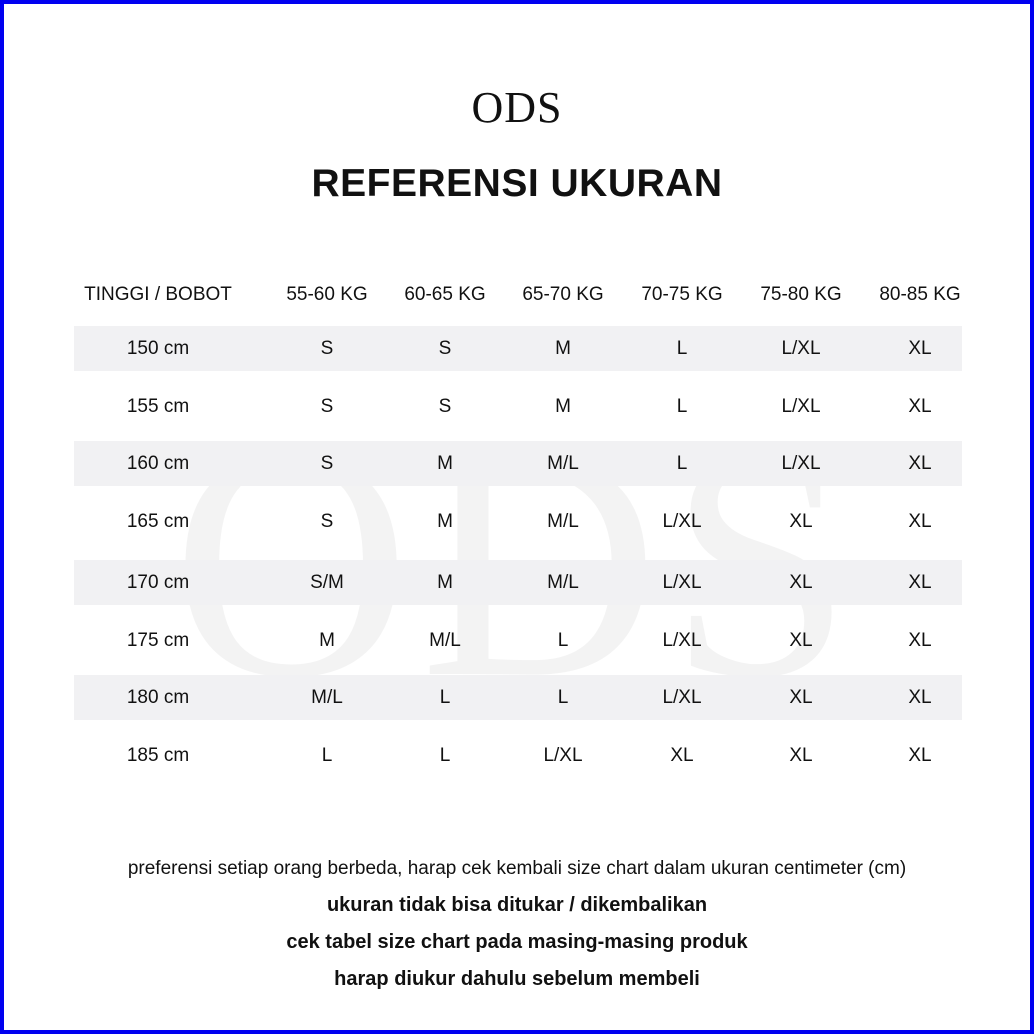 The height and width of the screenshot is (1034, 1034). I want to click on table-row: 150 cm S S M L L/XL XL, so click(518, 348).